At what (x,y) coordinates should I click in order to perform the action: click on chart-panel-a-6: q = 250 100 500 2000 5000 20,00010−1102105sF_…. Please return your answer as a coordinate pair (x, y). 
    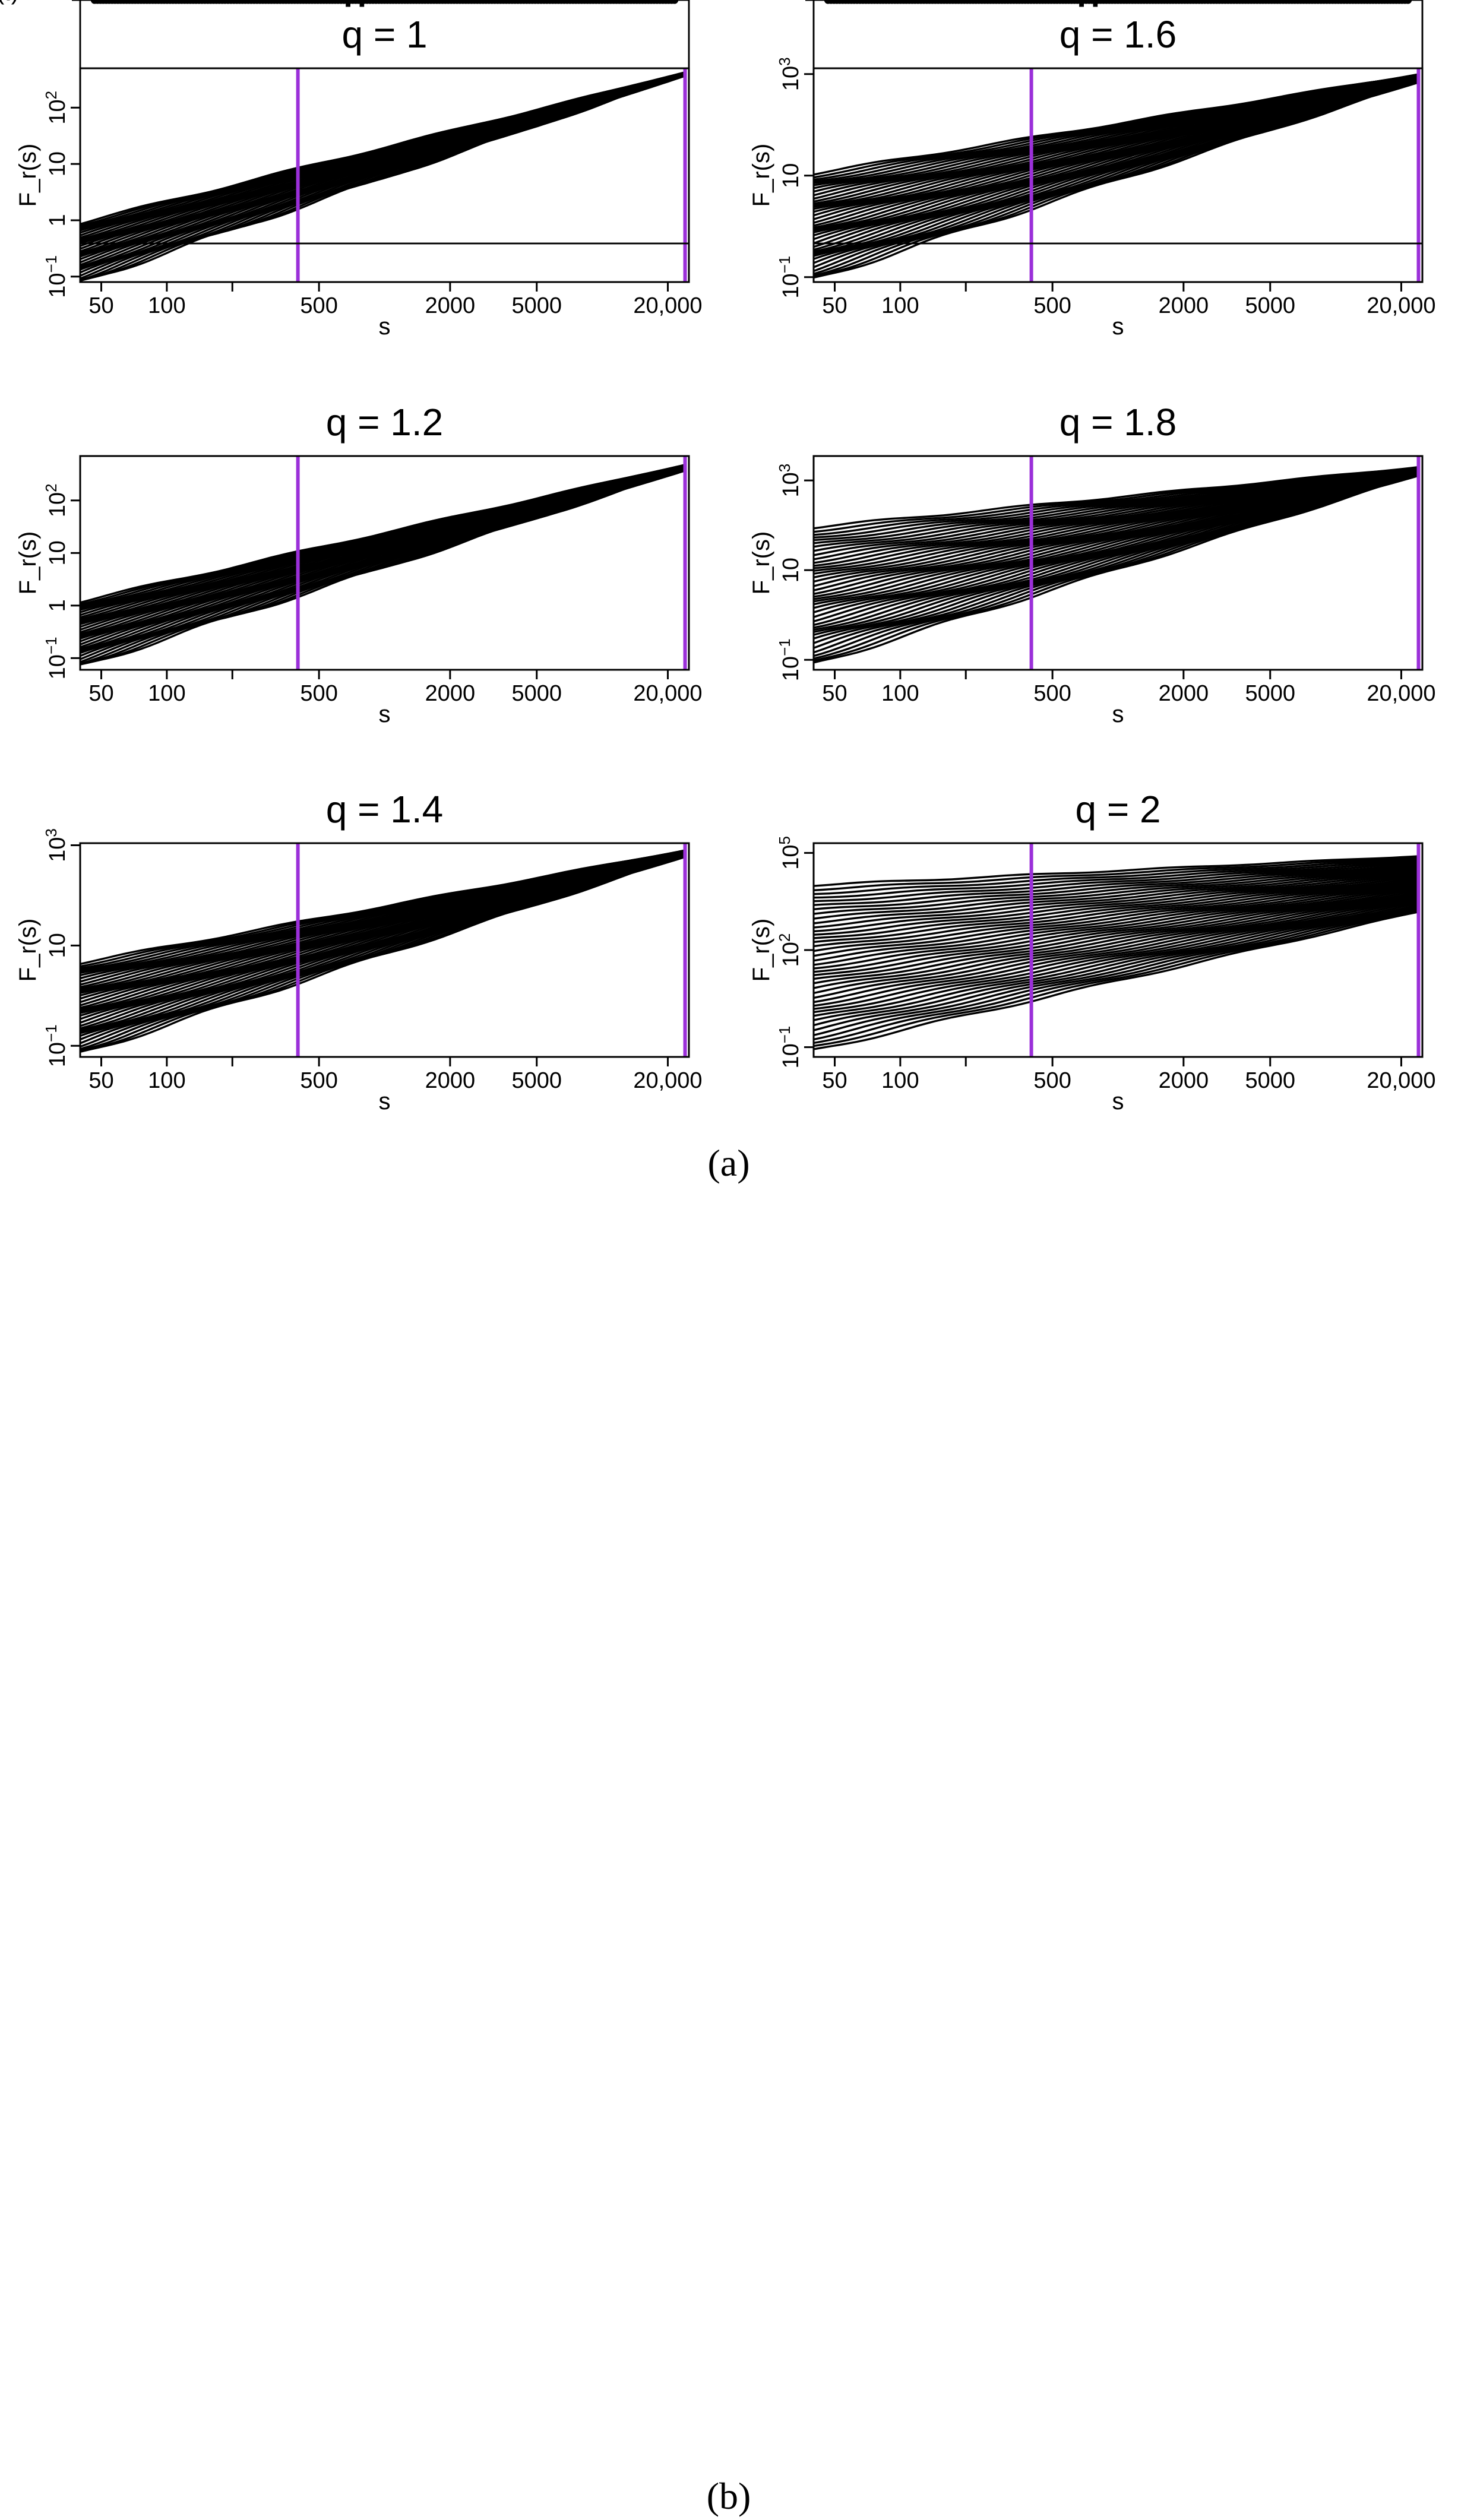
    Looking at the image, I should click on (1092, 952).